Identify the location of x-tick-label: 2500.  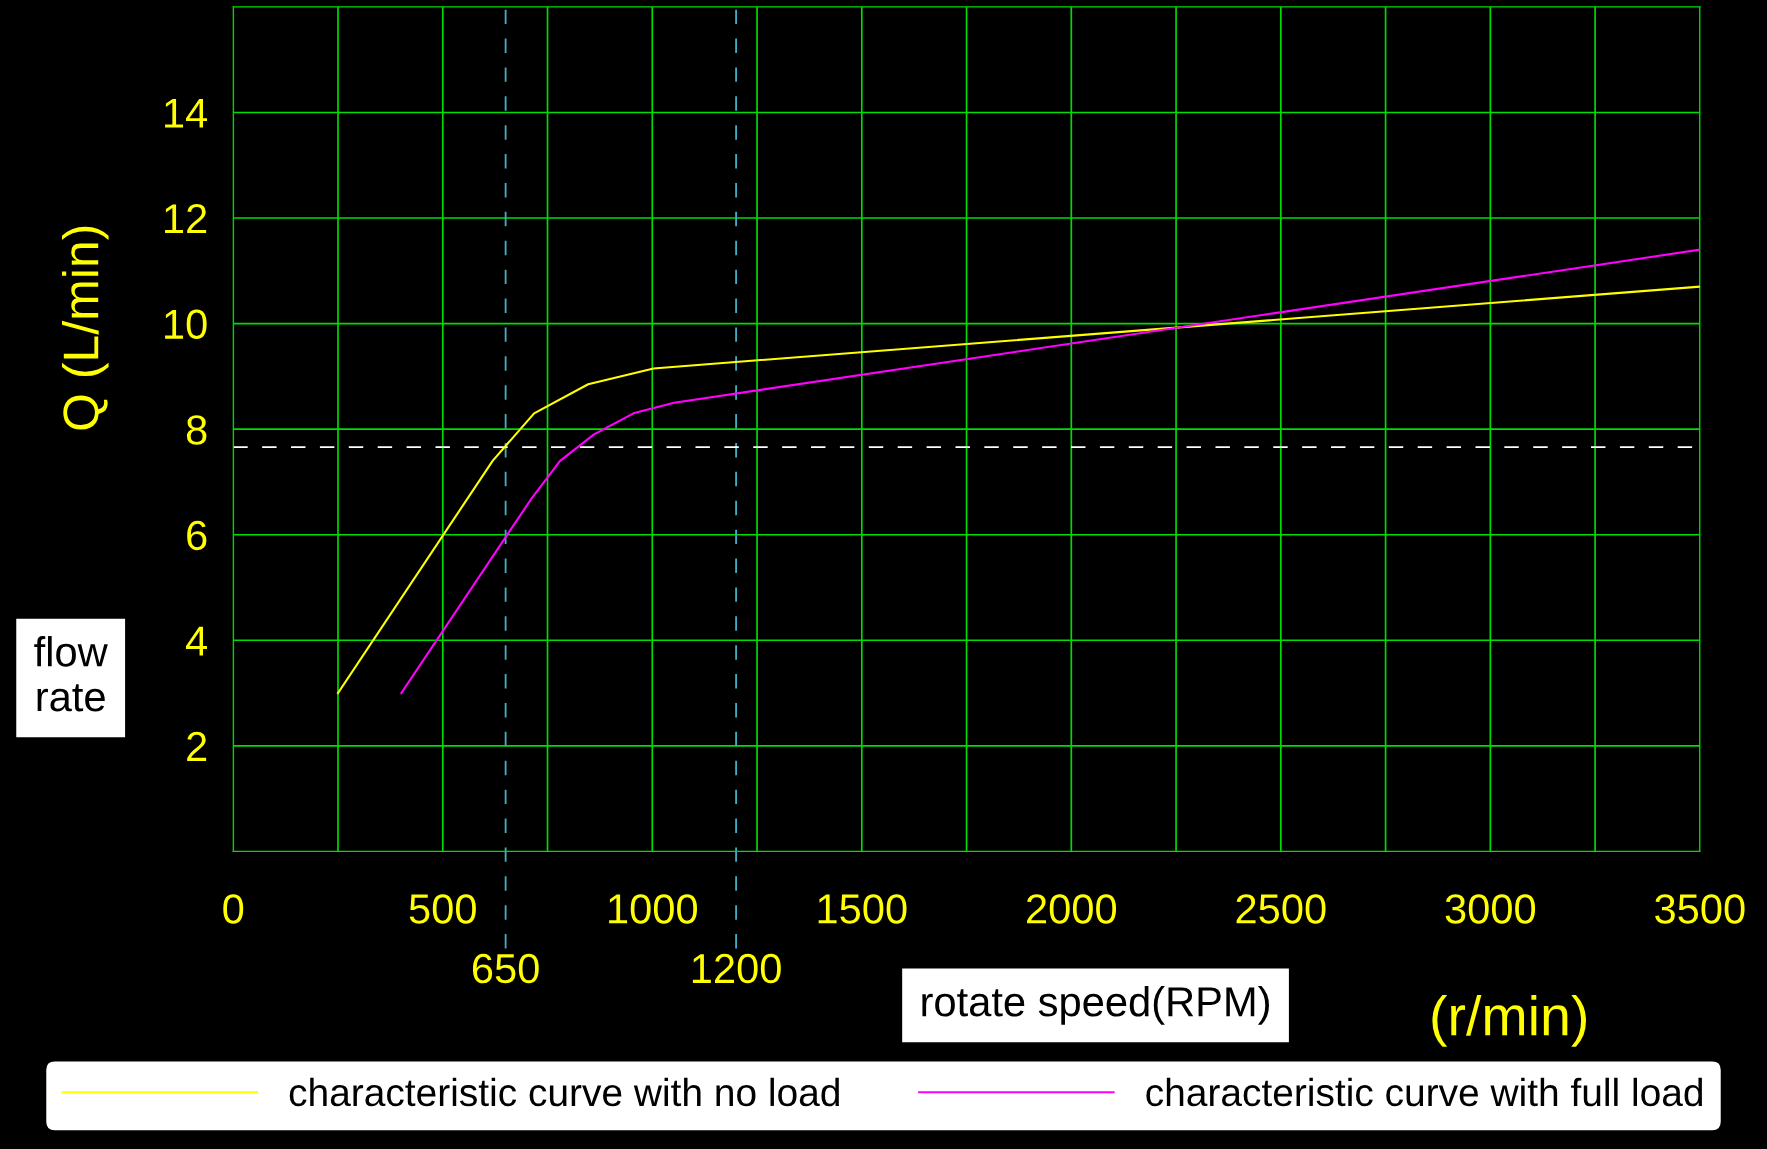
(1281, 909).